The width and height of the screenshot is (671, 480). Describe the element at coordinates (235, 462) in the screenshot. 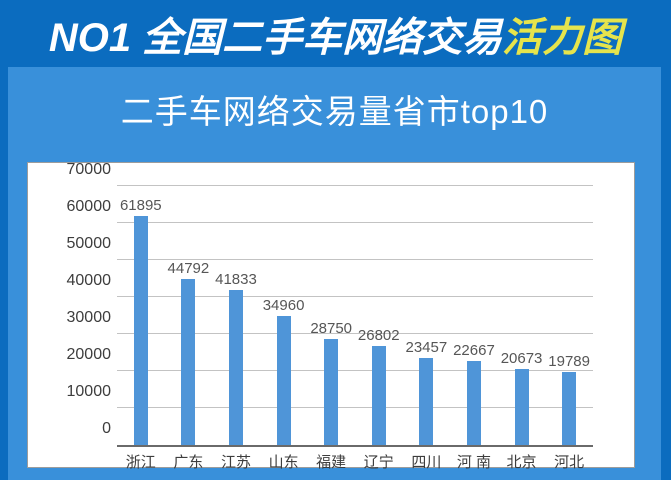

I see `x-axis-category-label: 江苏` at that location.